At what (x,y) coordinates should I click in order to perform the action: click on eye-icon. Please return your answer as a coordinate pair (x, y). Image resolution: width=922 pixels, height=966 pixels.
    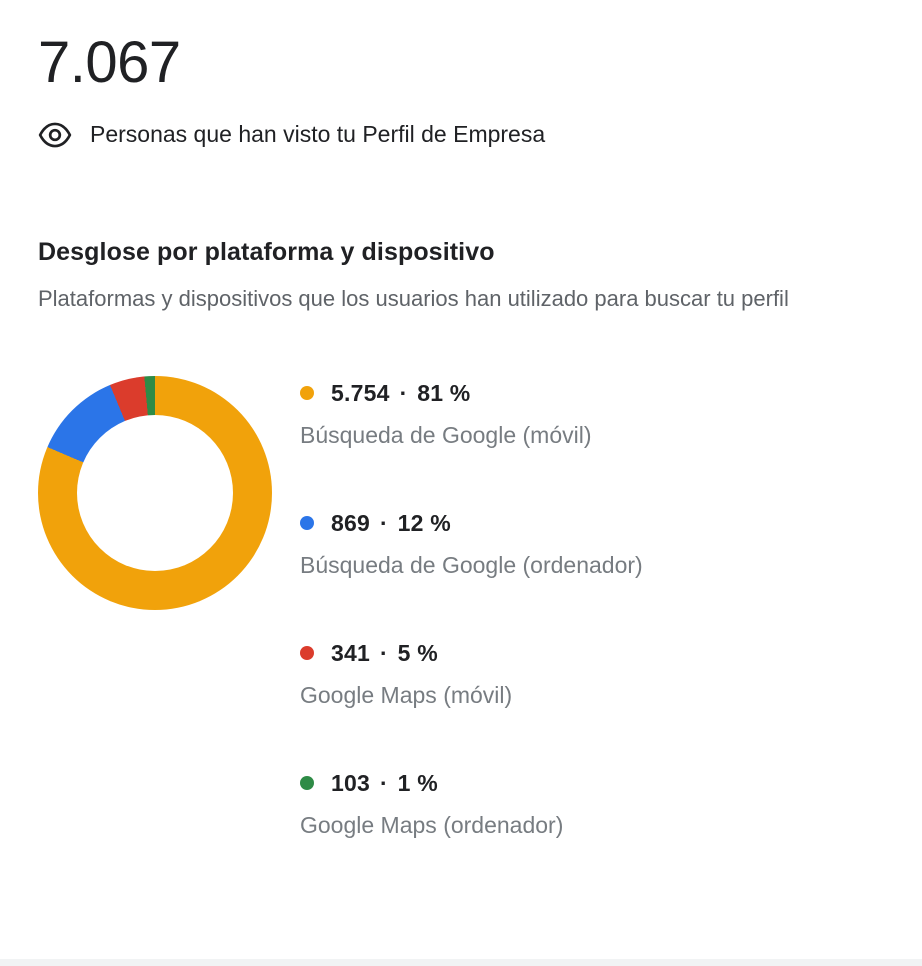
    Looking at the image, I should click on (55, 135).